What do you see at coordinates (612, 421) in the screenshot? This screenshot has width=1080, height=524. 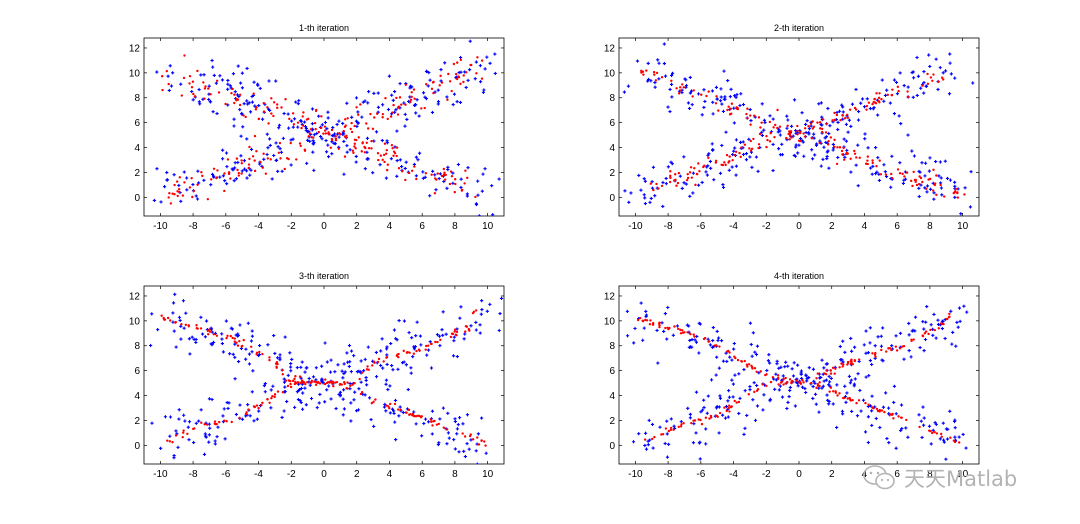 I see `y-tick-label: 2` at bounding box center [612, 421].